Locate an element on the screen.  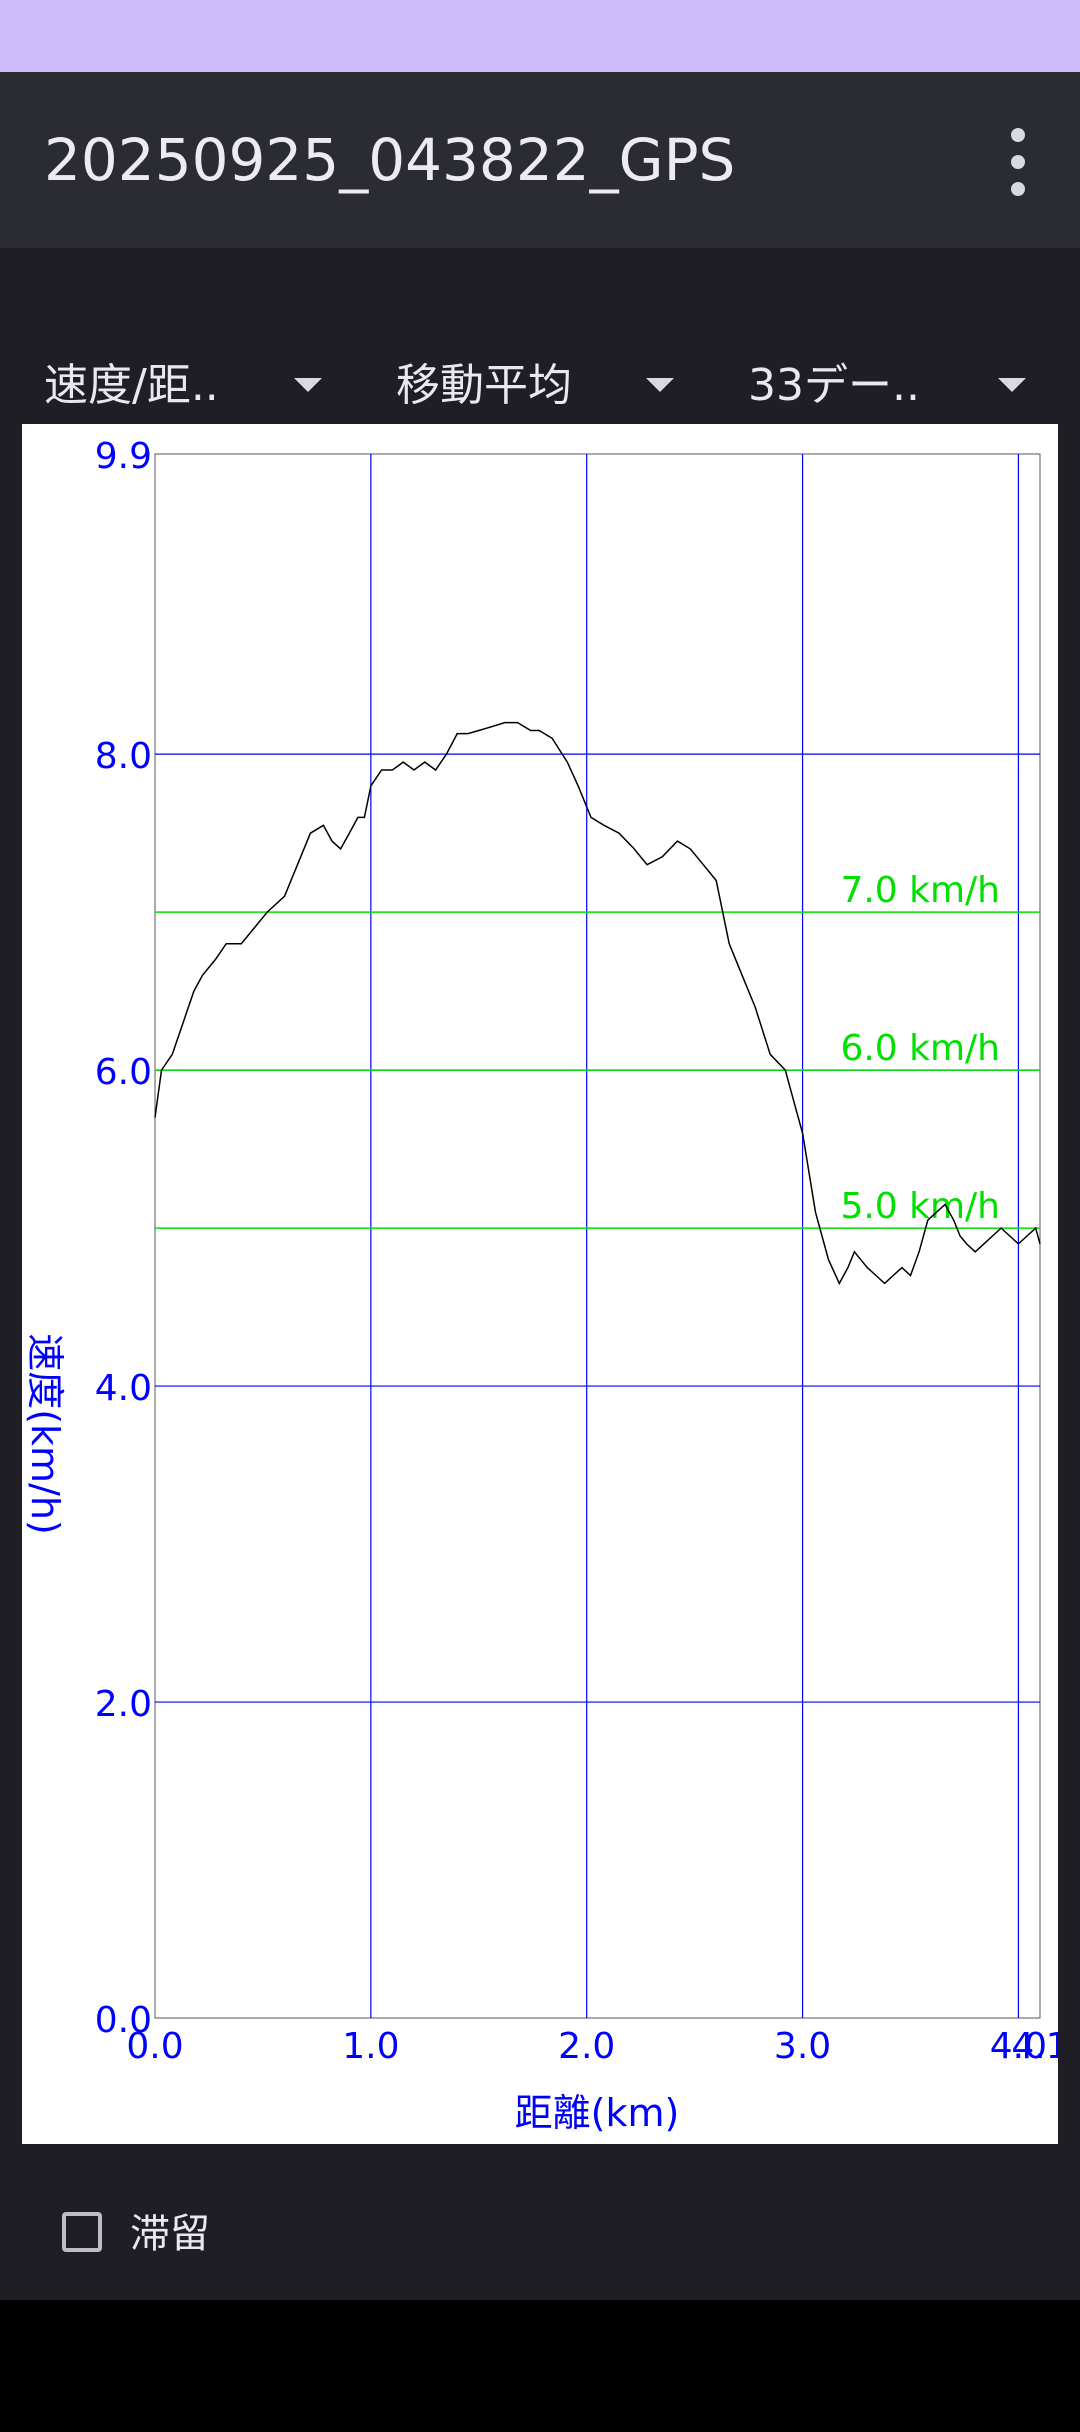
y-tick-label: 8.0 is located at coordinates (123, 756).